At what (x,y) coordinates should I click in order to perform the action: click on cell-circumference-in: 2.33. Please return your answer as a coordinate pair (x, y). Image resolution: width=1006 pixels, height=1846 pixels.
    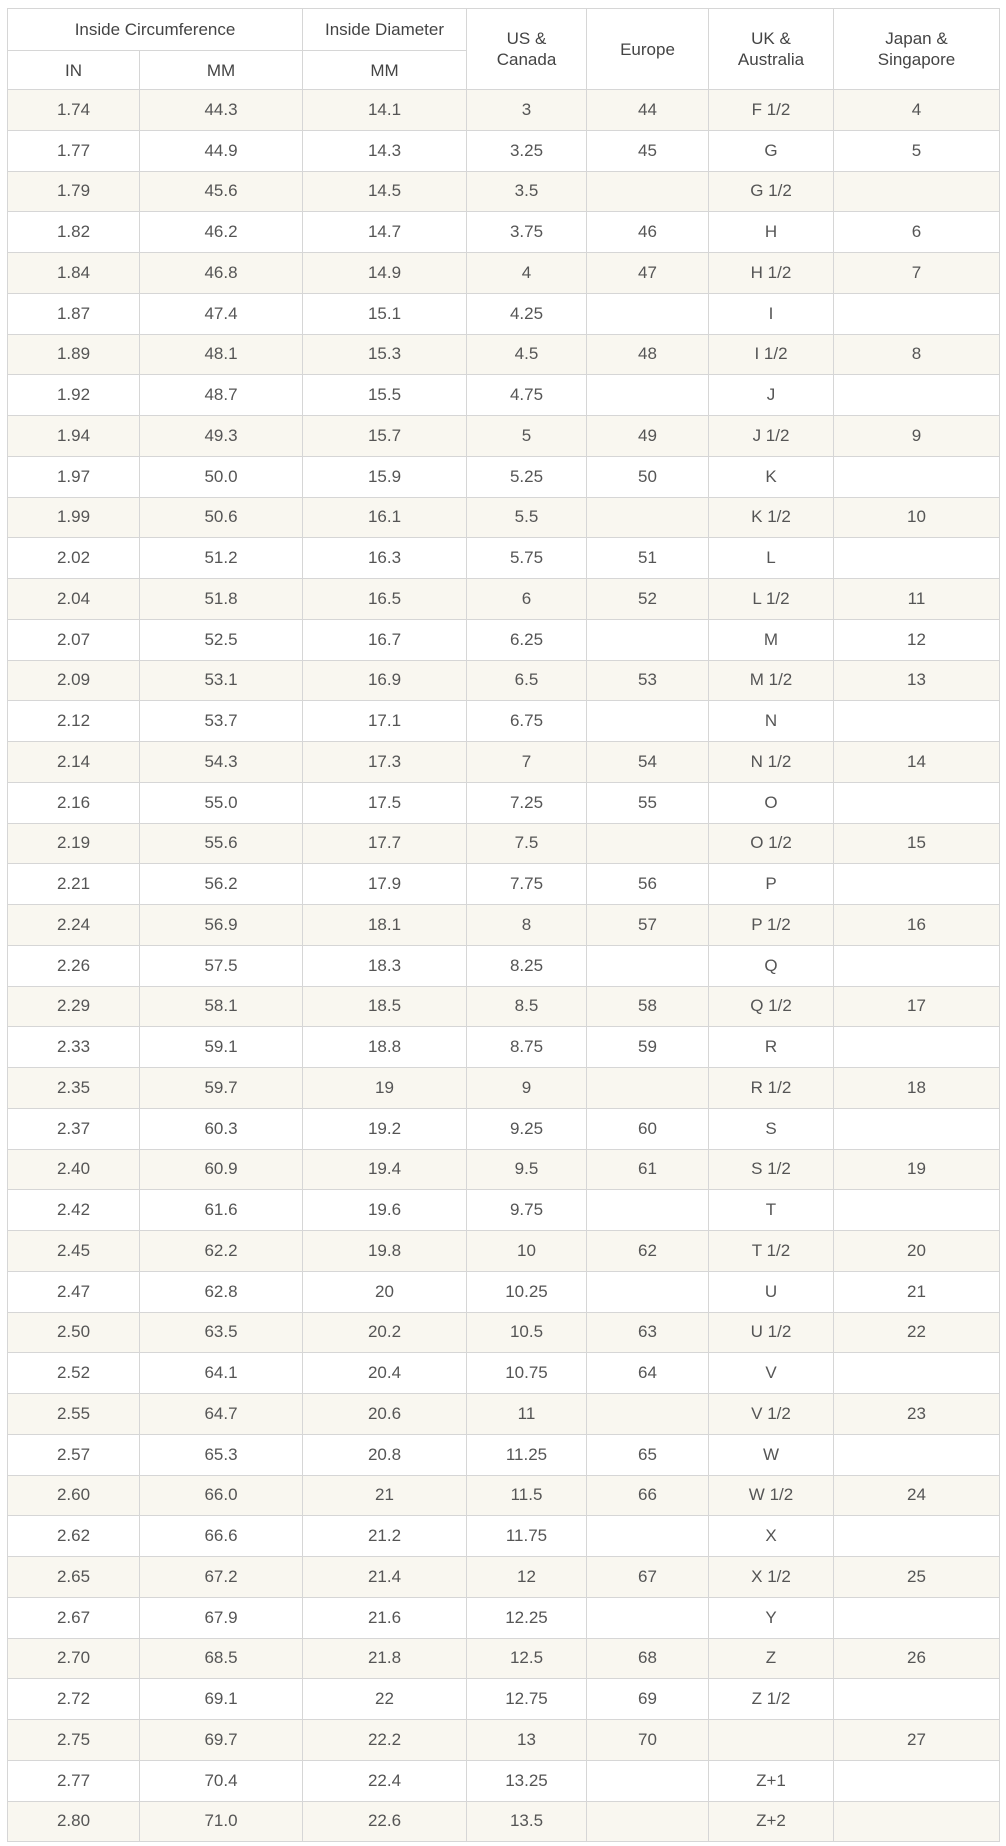
    Looking at the image, I should click on (73, 1047).